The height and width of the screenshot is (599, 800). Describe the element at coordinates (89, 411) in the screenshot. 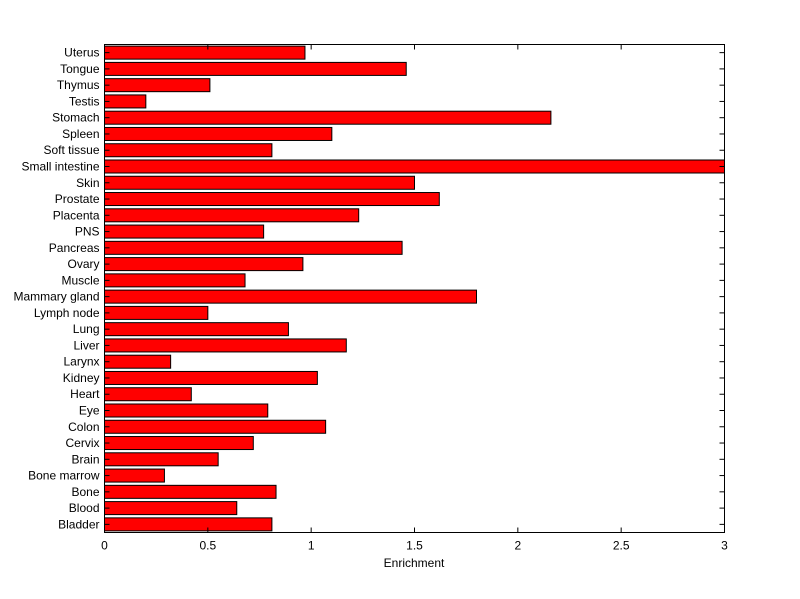

I see `y-tick-label: Eye` at that location.